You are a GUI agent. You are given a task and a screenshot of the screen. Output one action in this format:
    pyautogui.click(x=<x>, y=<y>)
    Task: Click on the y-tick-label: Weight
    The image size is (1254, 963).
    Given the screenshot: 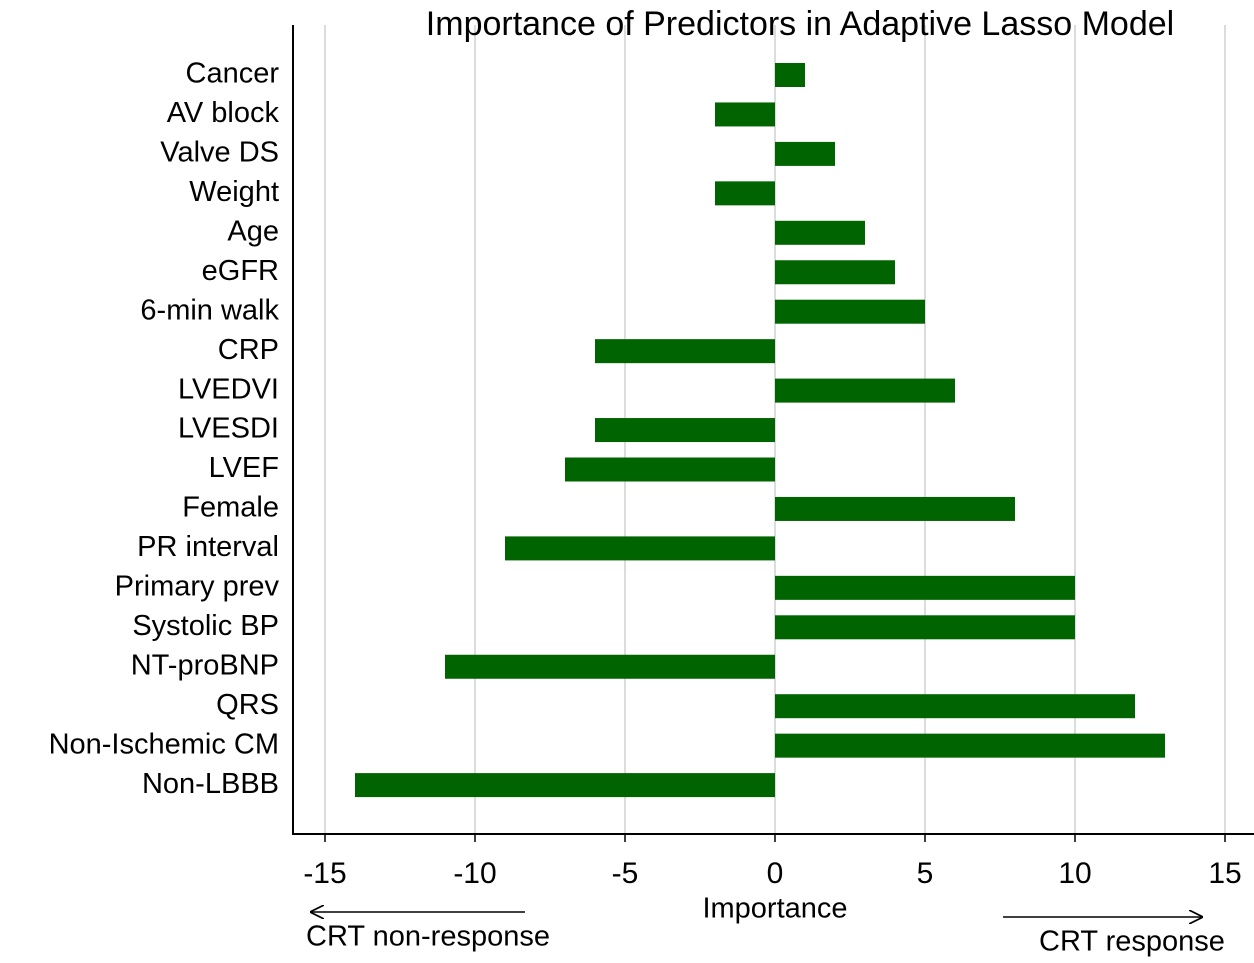 What is the action you would take?
    pyautogui.click(x=234, y=192)
    